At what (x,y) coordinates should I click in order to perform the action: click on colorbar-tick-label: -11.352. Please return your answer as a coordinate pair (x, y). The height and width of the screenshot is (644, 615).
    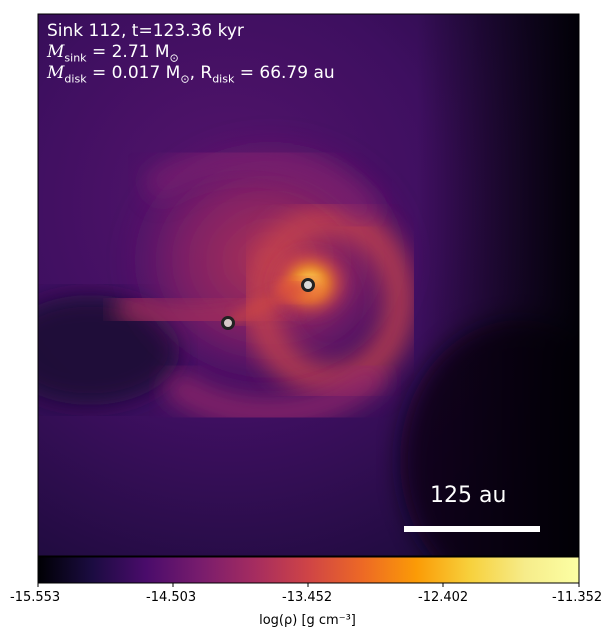
    Looking at the image, I should click on (577, 597).